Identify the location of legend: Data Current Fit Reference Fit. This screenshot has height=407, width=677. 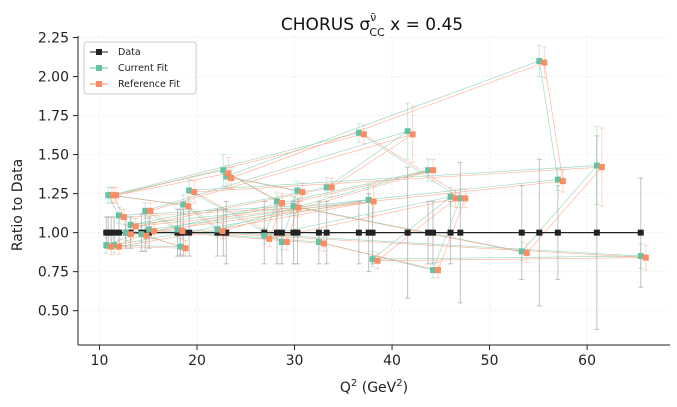
(140, 68).